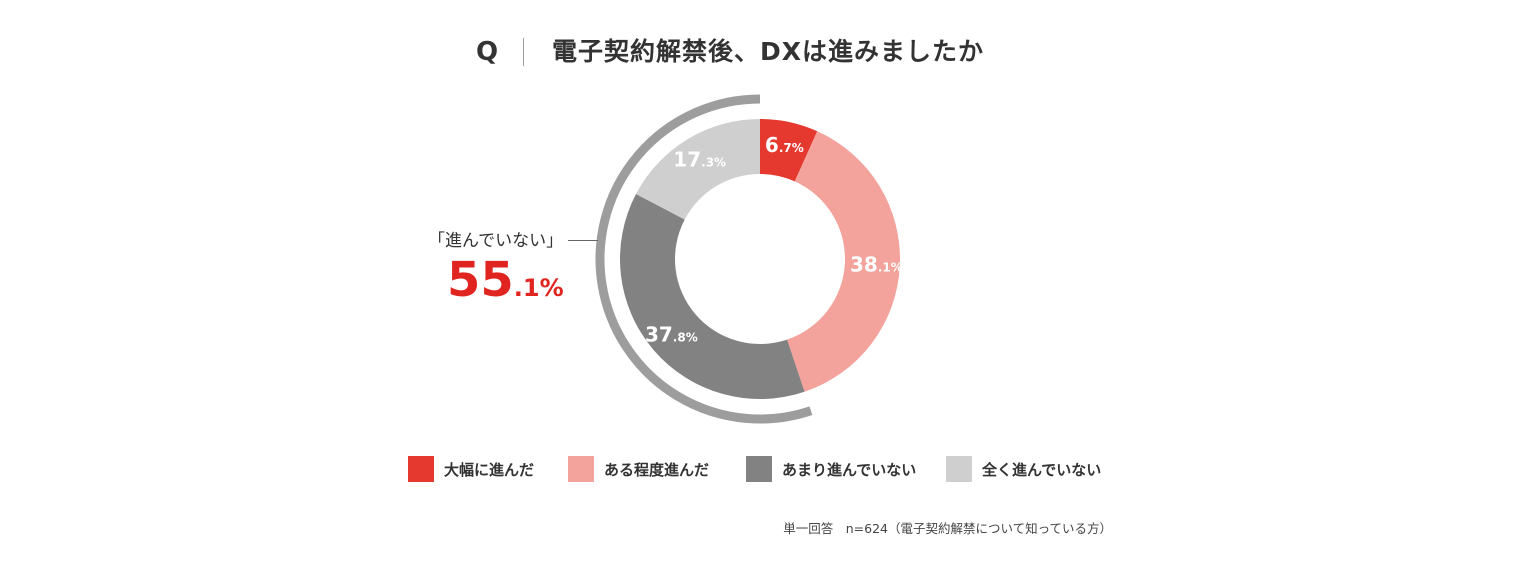 This screenshot has height=574, width=1520. I want to click on slice-label-decimal: .3%, so click(713, 162).